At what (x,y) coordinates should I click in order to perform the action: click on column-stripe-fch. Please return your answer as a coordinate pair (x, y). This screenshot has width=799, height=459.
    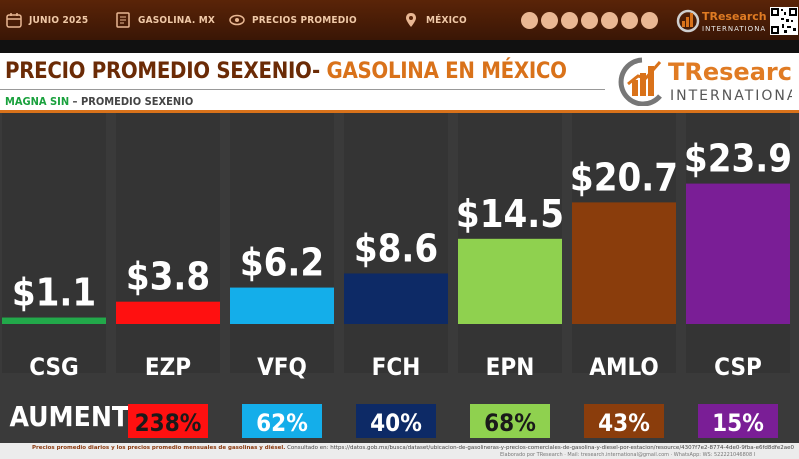
    Looking at the image, I should click on (396, 243).